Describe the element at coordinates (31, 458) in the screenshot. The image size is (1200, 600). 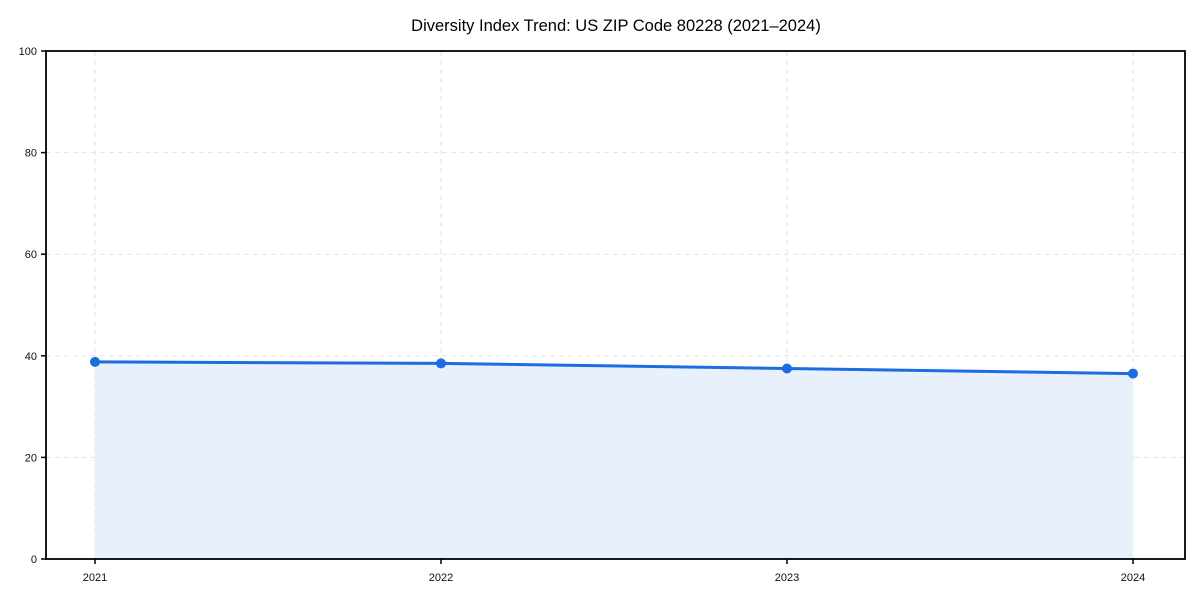
I see `y-axis-tick-label: 20` at that location.